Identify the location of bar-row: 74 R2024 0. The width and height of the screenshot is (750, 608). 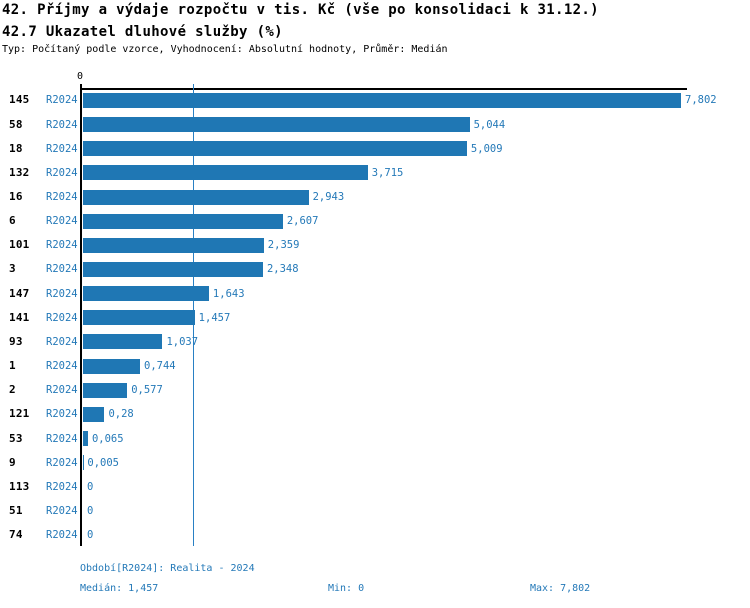
(375, 535).